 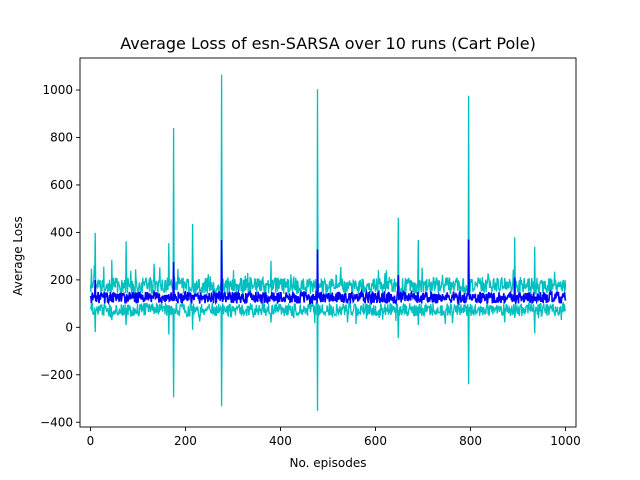 What do you see at coordinates (61, 280) in the screenshot?
I see `y-tick-label: 200` at bounding box center [61, 280].